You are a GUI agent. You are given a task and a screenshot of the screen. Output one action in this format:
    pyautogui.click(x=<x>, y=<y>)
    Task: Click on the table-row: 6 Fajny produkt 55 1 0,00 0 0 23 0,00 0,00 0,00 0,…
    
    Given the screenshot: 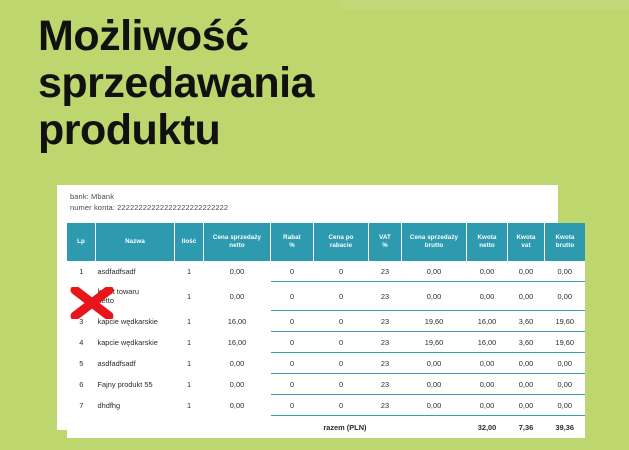 What is the action you would take?
    pyautogui.click(x=326, y=384)
    